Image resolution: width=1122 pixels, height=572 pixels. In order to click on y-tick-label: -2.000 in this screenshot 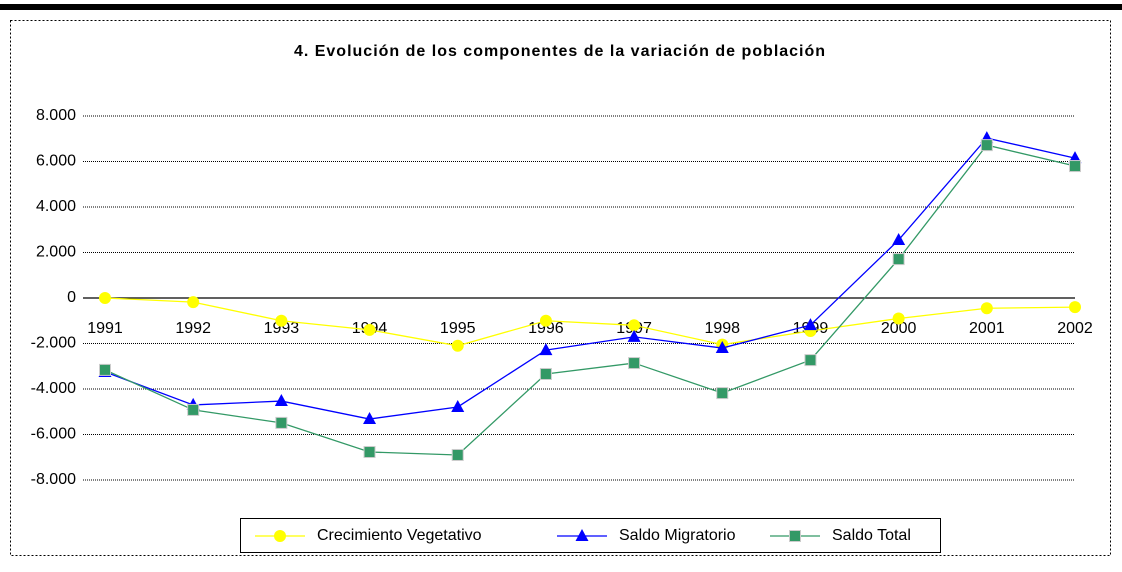, I will do `click(53, 343)`.